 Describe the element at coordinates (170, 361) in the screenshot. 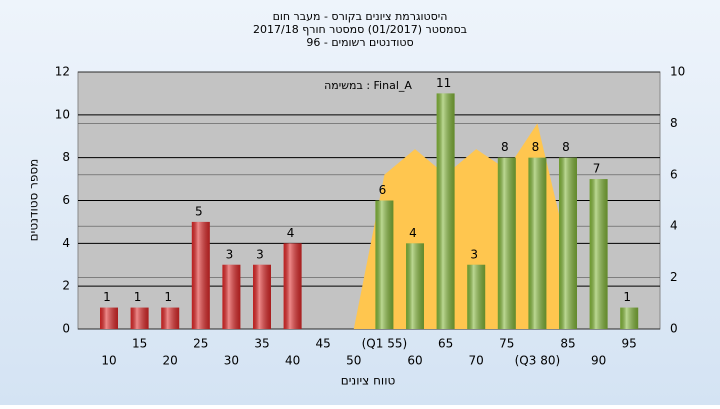

I see `x-tick-label: 20` at that location.